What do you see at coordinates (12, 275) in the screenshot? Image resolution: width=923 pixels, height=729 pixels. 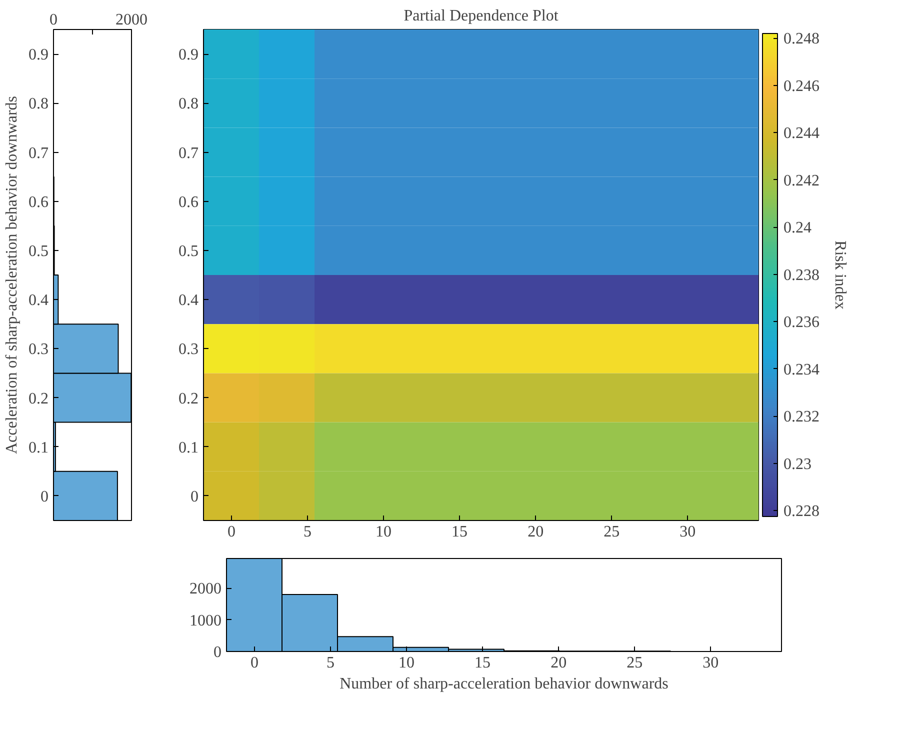 I see `y-axis-title: Acceleration of sharp-acceleration behavior downwards` at bounding box center [12, 275].